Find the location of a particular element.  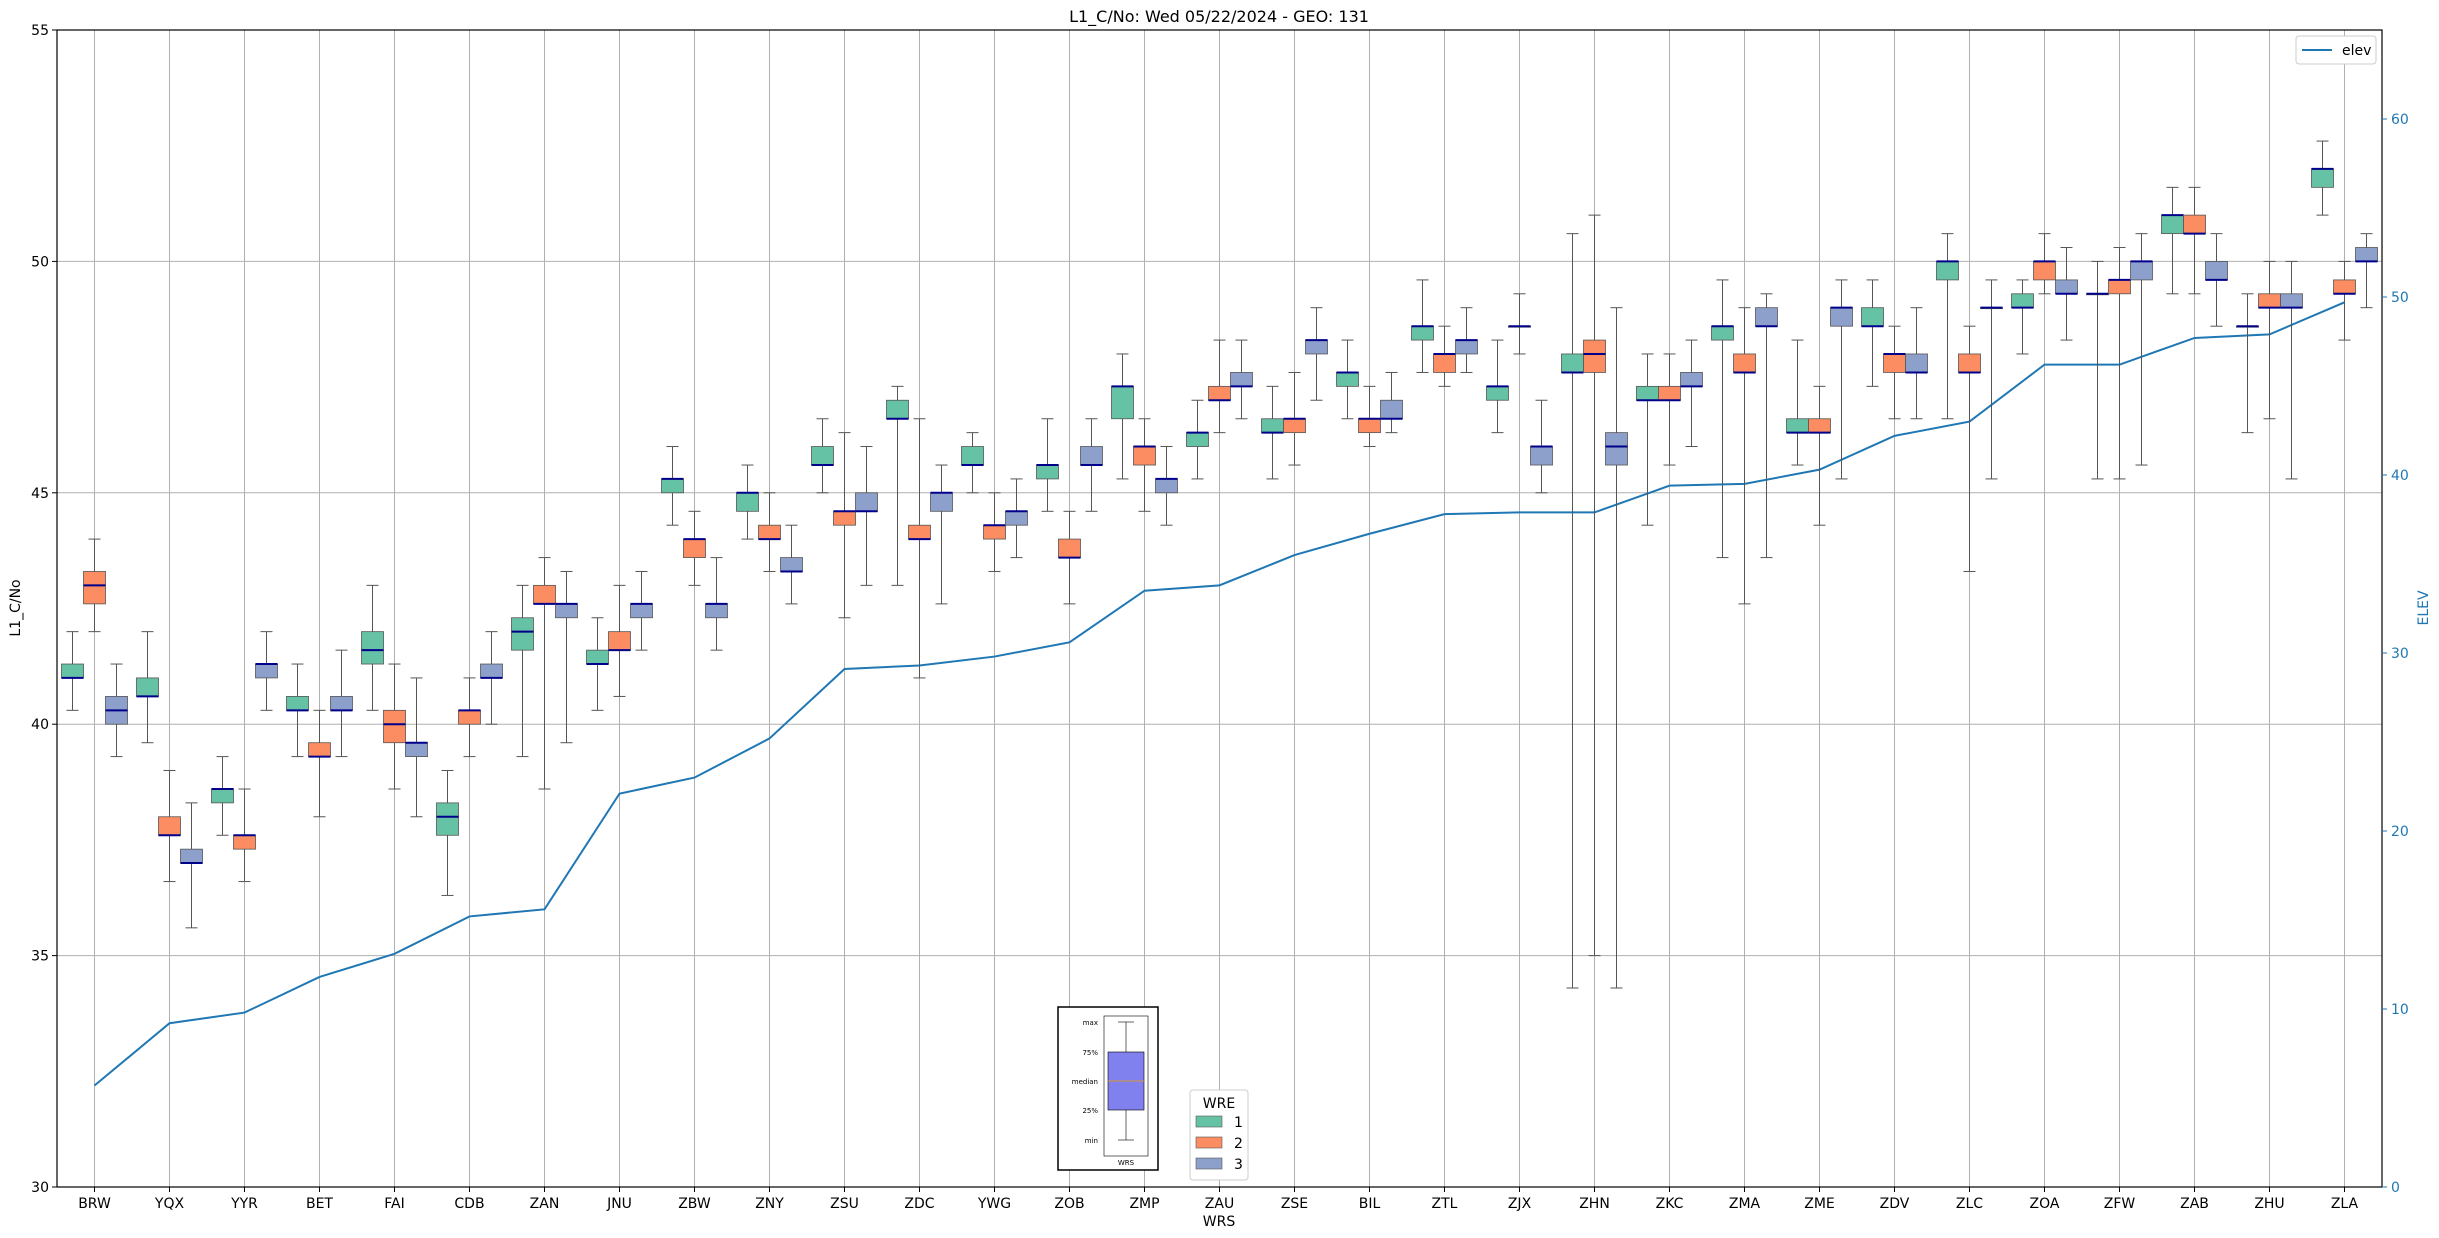

inset-xlabel: WRS is located at coordinates (1126, 1163).